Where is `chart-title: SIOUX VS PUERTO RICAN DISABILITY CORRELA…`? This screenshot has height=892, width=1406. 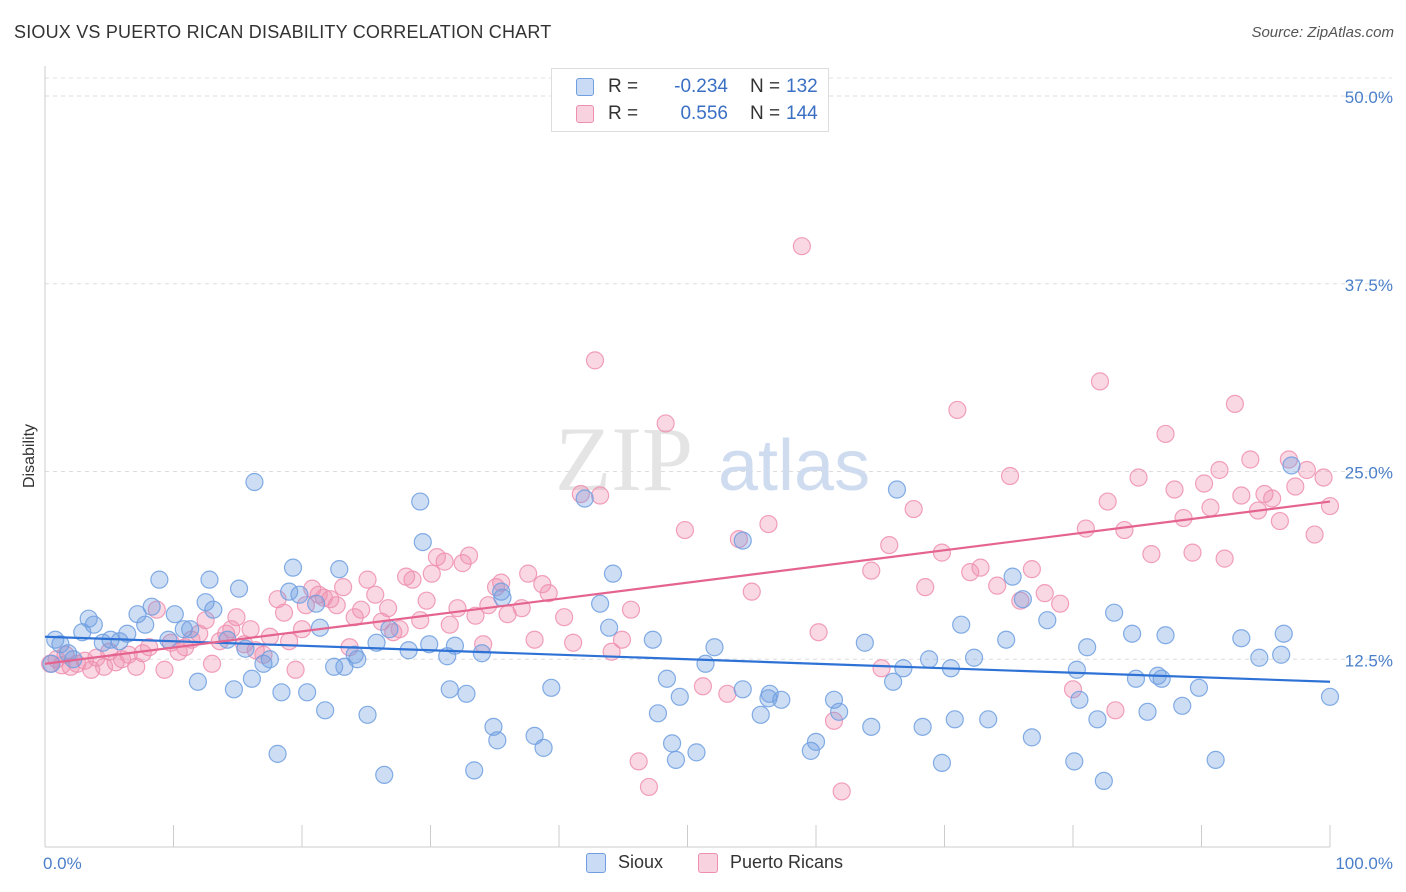 chart-title: SIOUX VS PUERTO RICAN DISABILITY CORRELA… is located at coordinates (283, 32).